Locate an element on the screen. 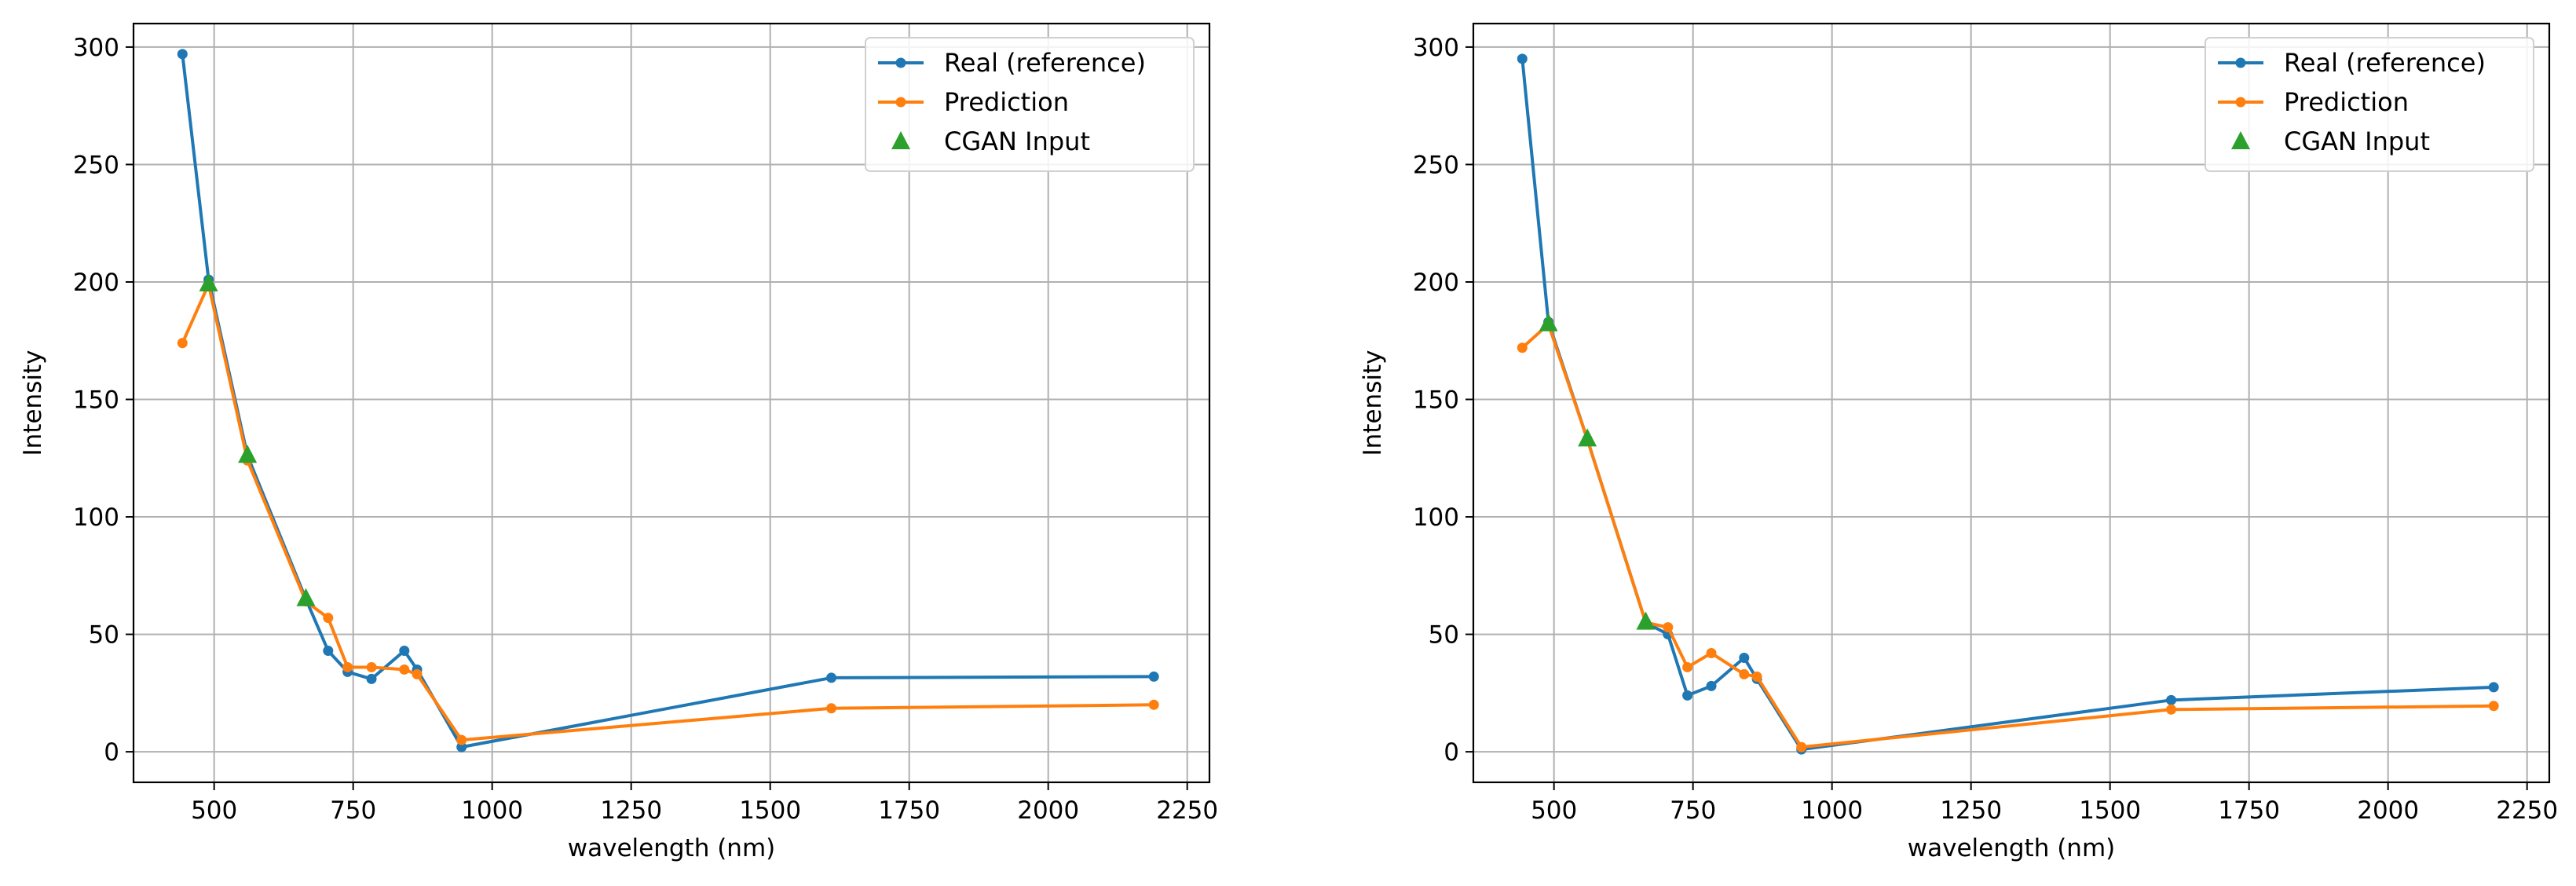 The height and width of the screenshot is (886, 2576). x-tick-label: 750 is located at coordinates (1693, 811).